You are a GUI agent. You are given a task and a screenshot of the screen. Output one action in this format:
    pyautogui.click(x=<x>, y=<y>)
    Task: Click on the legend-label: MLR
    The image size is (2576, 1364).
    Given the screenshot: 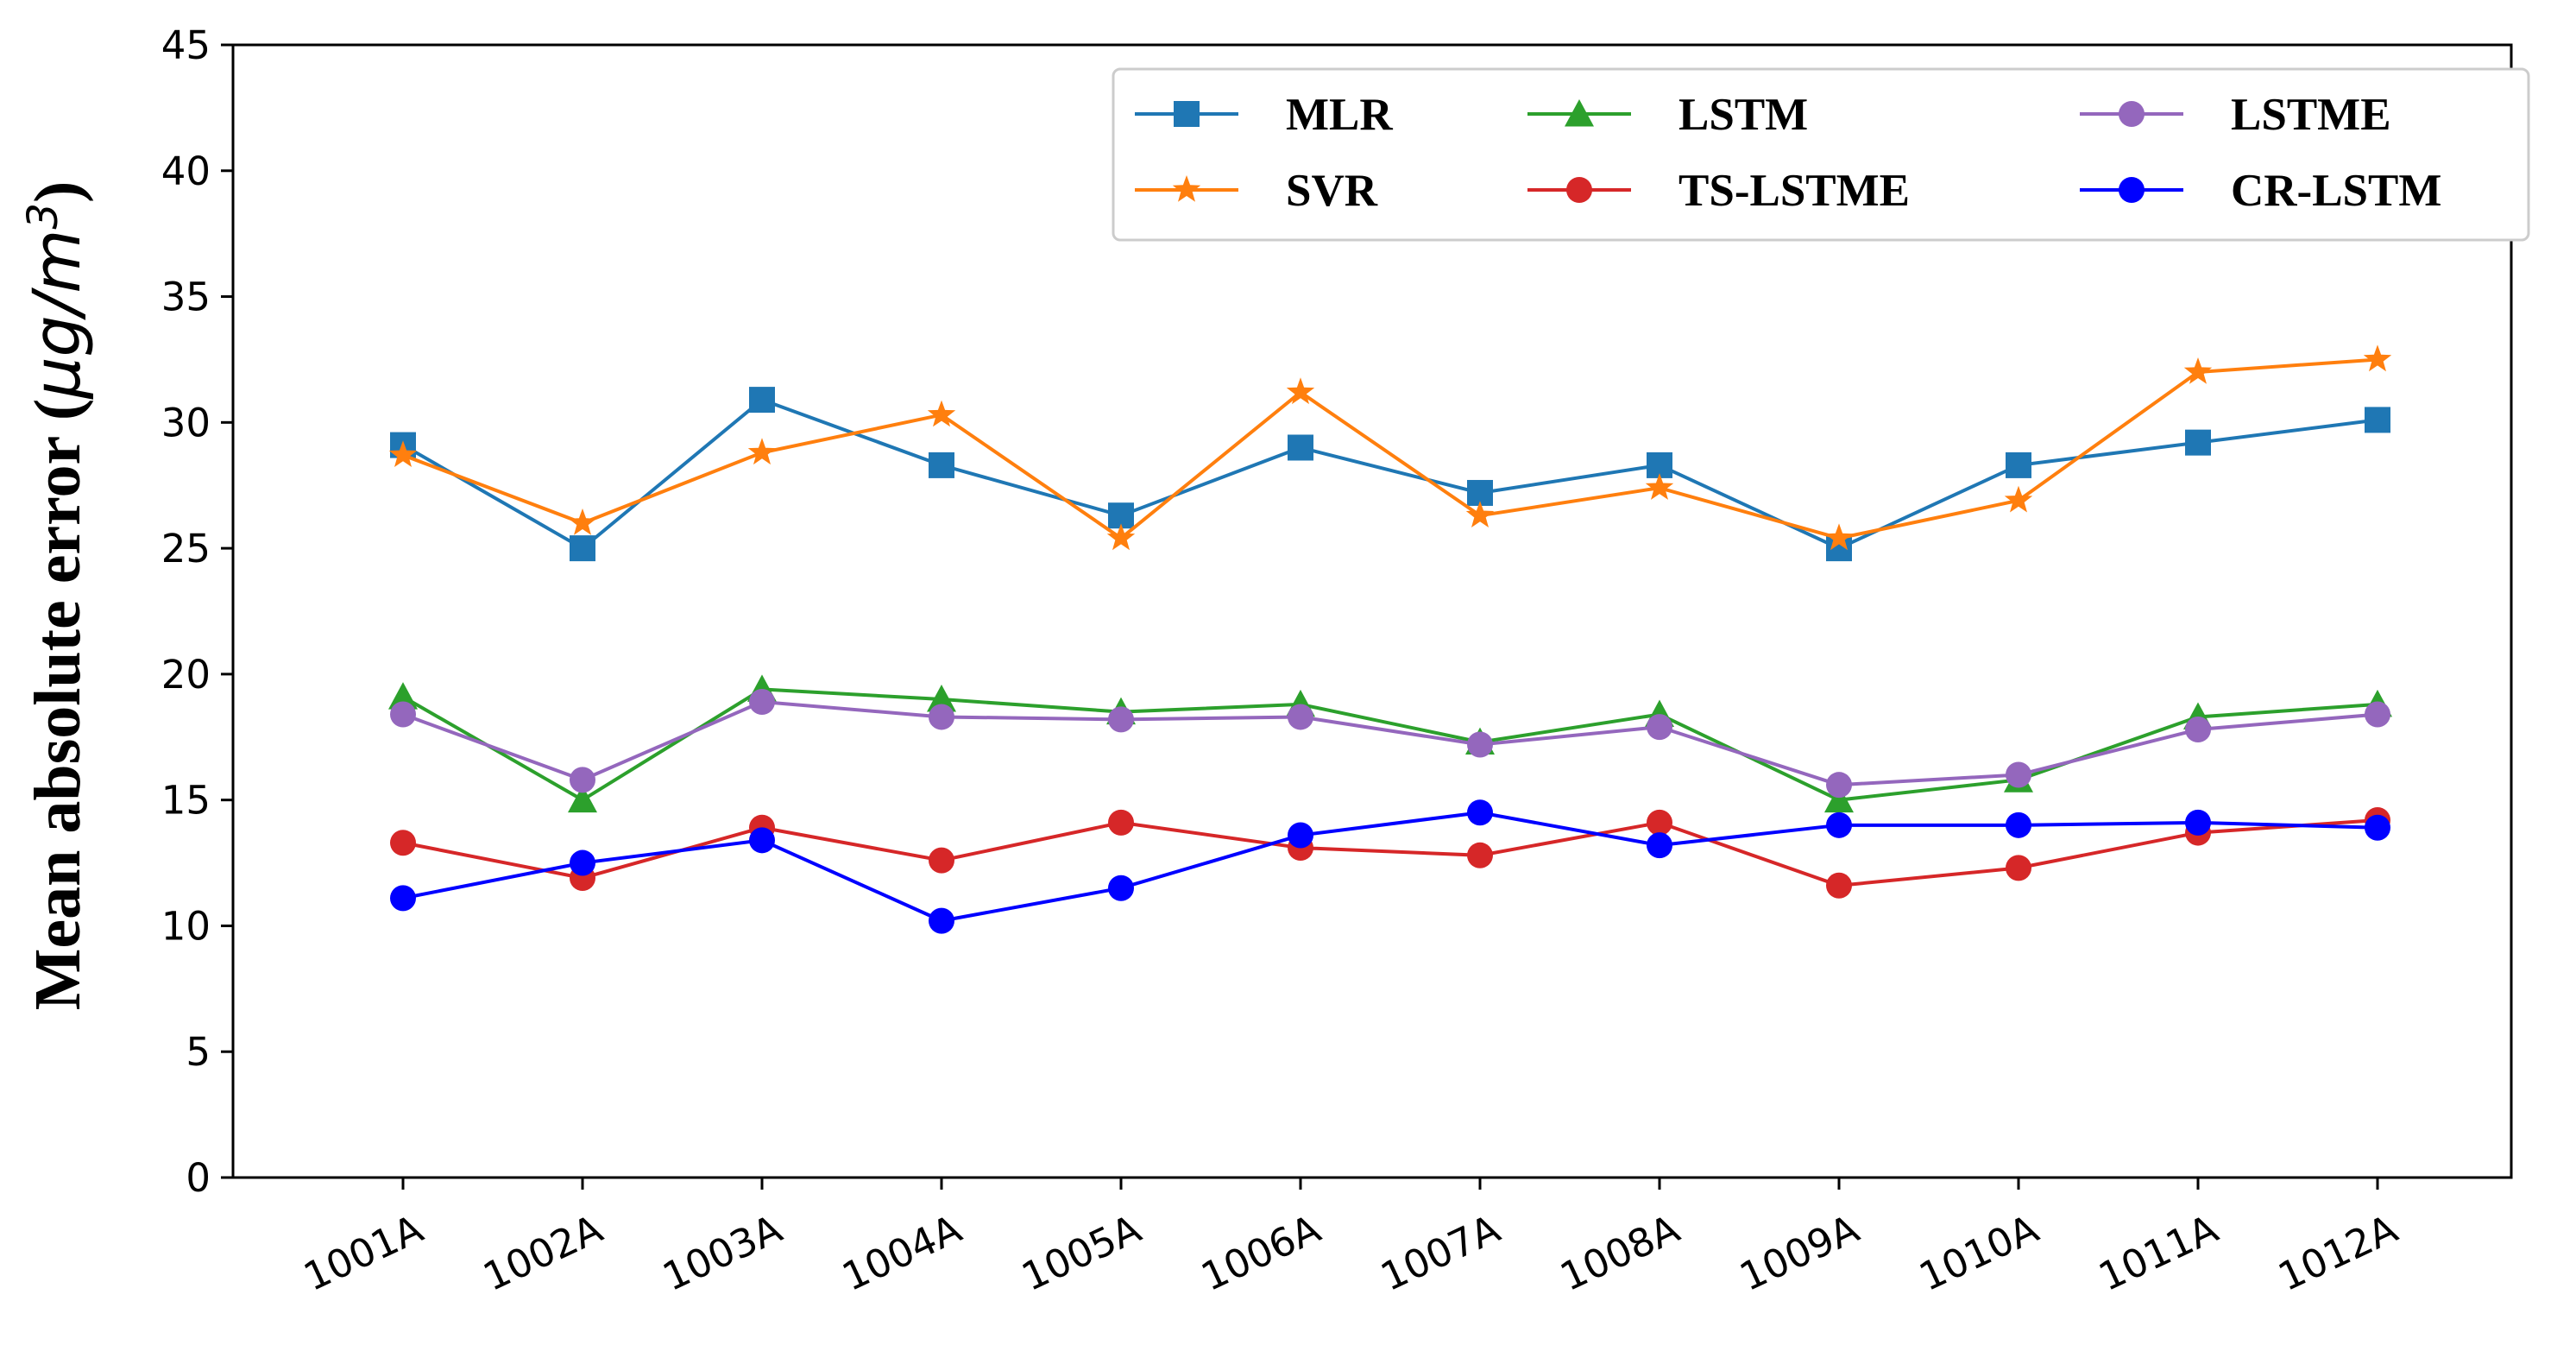 What is the action you would take?
    pyautogui.click(x=1340, y=115)
    